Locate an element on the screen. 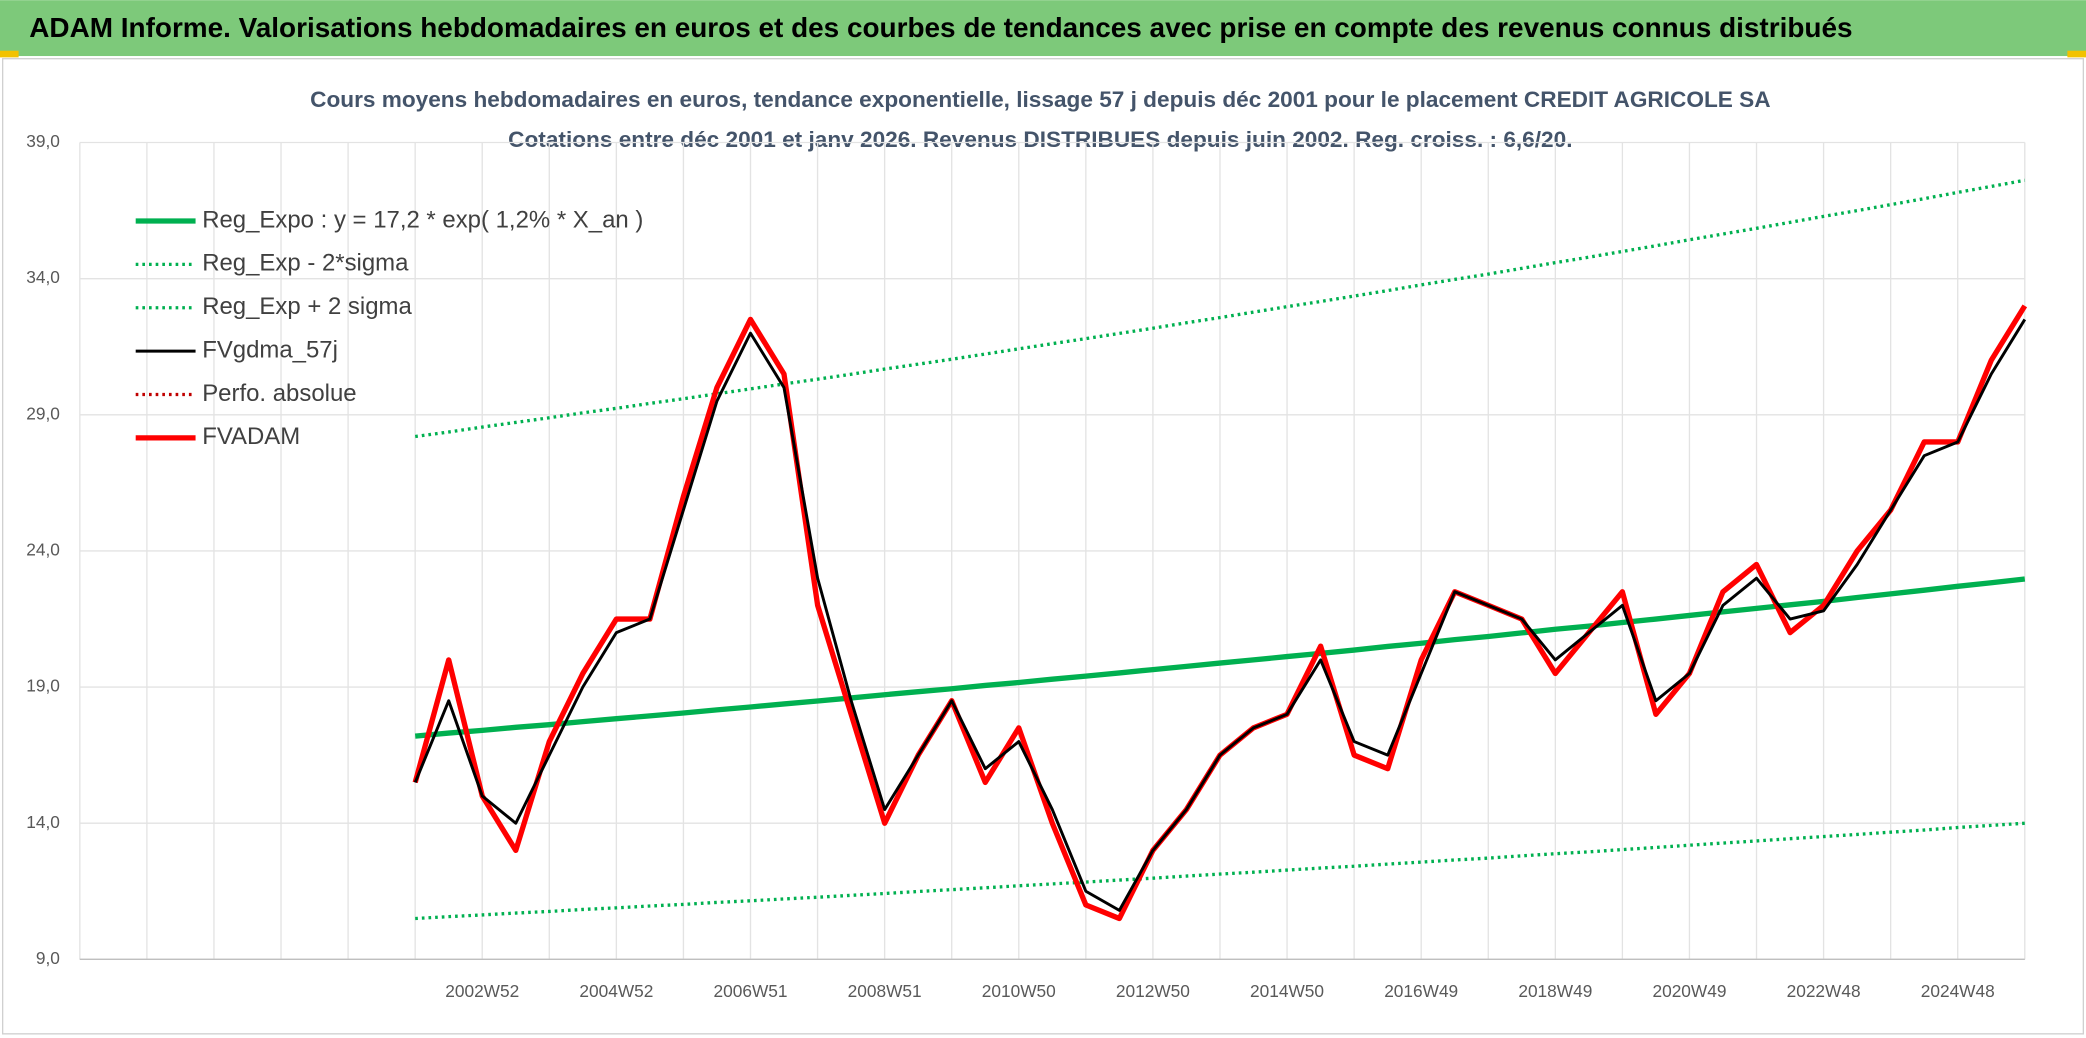 This screenshot has height=1038, width=2086. x-tick-label: 2022W48 is located at coordinates (1824, 991).